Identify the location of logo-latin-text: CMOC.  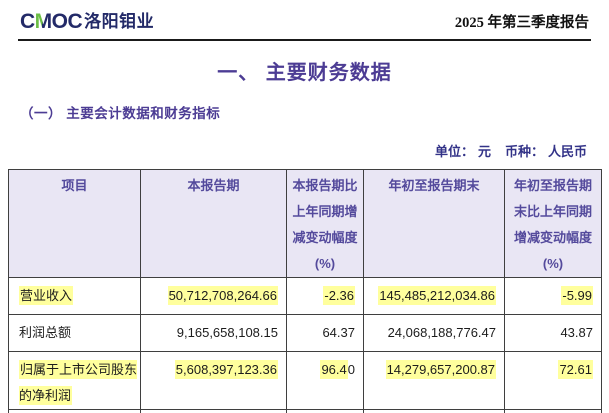
(51, 21).